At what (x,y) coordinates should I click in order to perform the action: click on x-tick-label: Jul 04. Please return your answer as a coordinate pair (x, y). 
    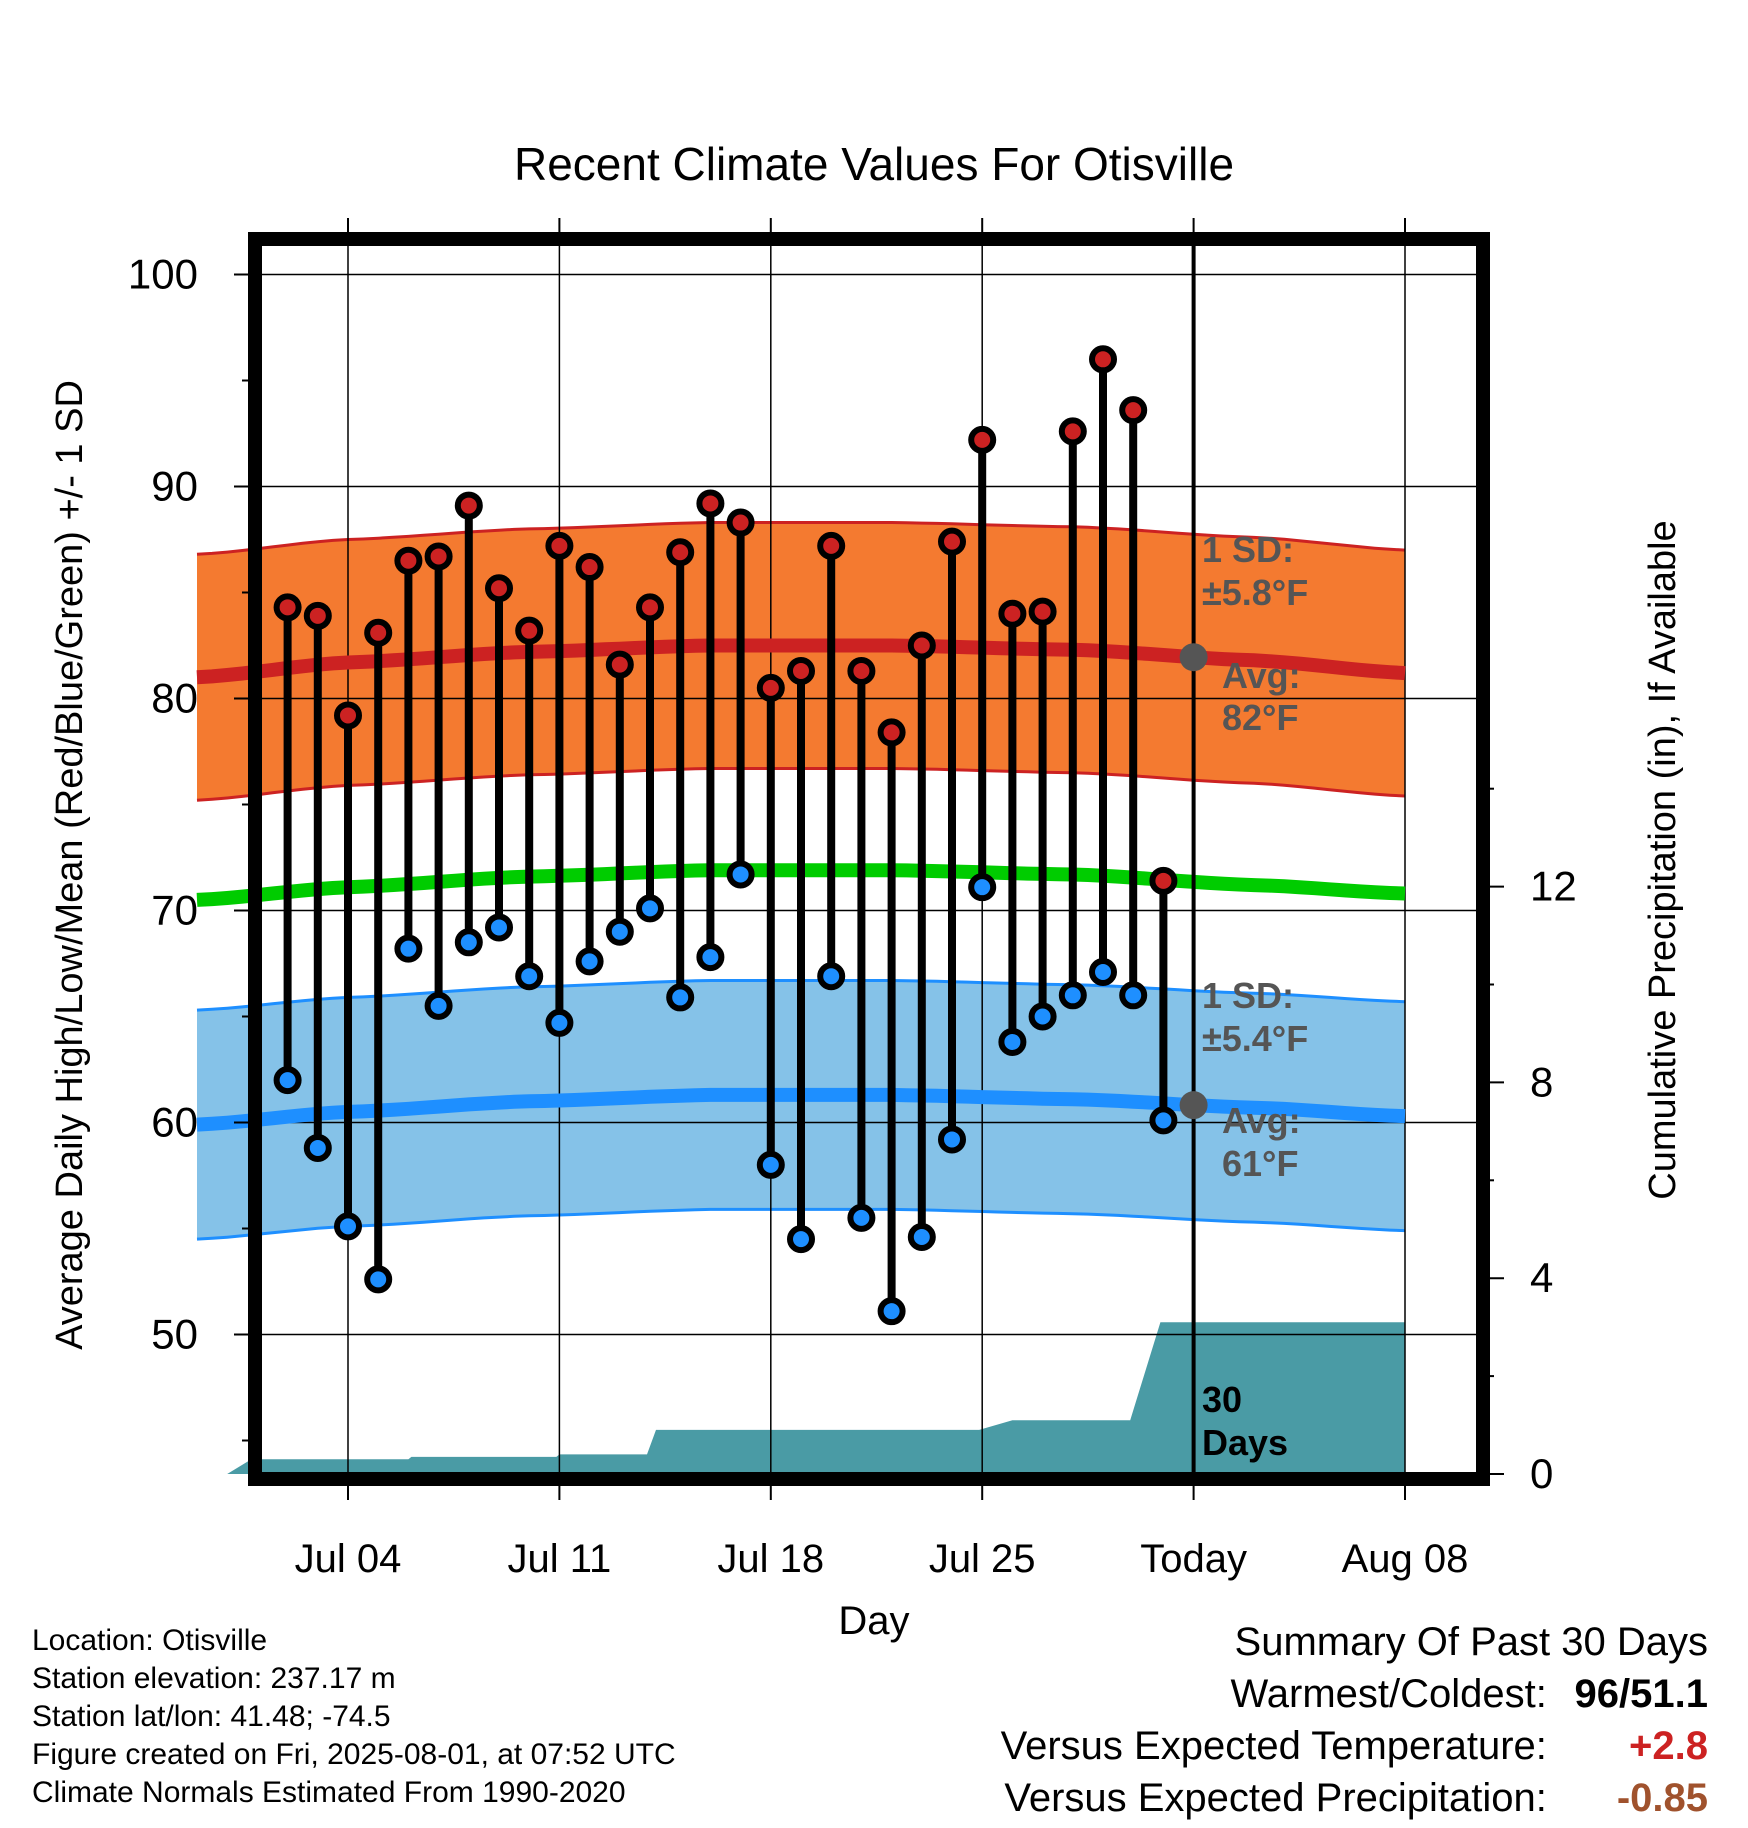
    Looking at the image, I should click on (348, 1559).